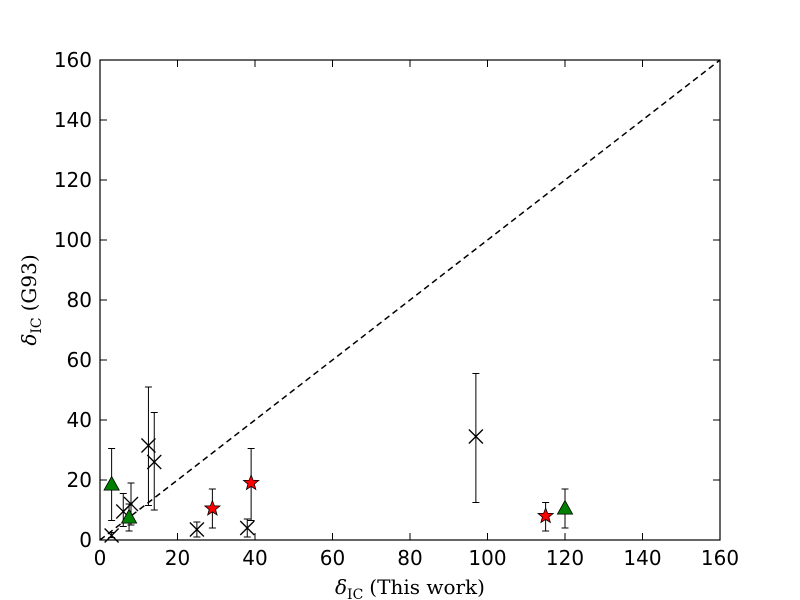  What do you see at coordinates (73, 240) in the screenshot?
I see `y-tick-label: 100` at bounding box center [73, 240].